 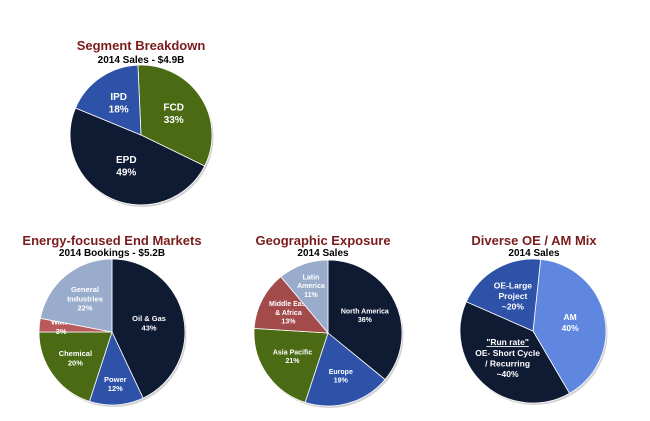 I want to click on slice-value-label: 19%, so click(x=341, y=381).